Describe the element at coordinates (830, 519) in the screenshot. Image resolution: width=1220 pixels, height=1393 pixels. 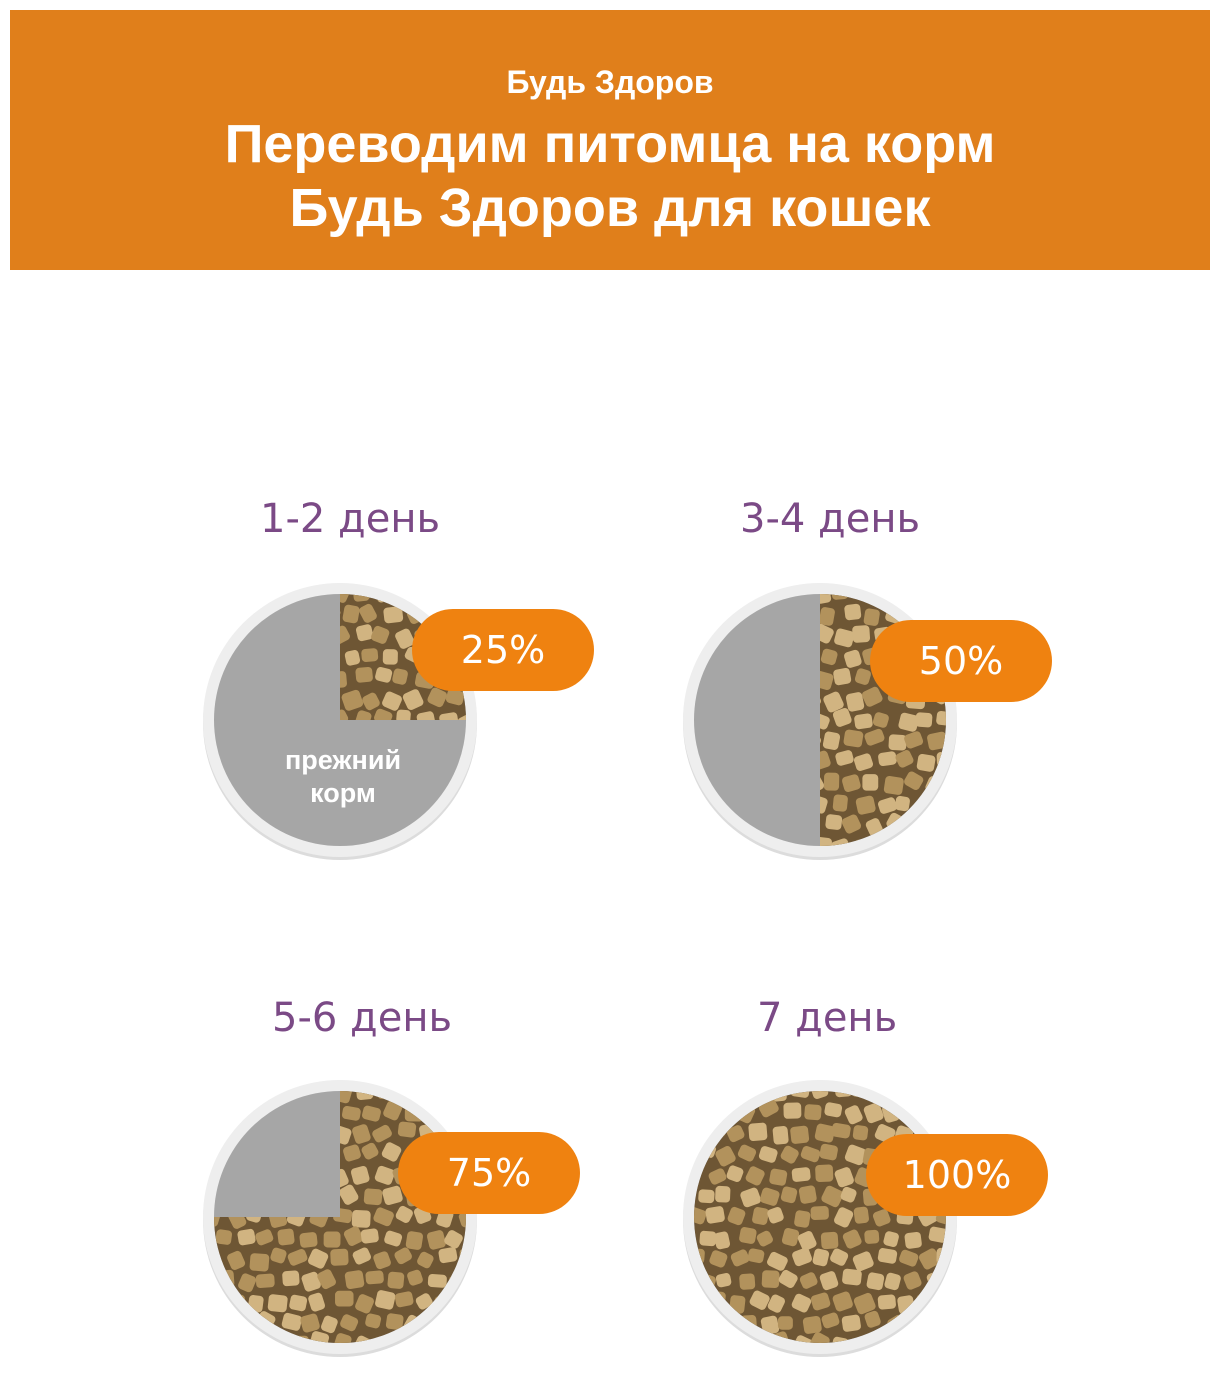
I see `step-label-2: 3-4 день` at that location.